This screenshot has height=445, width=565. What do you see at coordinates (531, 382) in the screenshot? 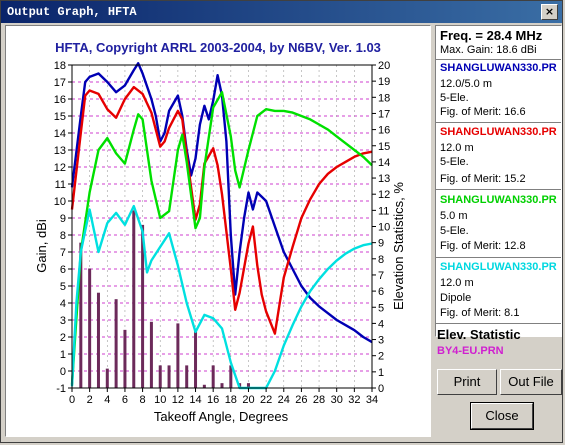
I see `out-file-button: Out File` at bounding box center [531, 382].